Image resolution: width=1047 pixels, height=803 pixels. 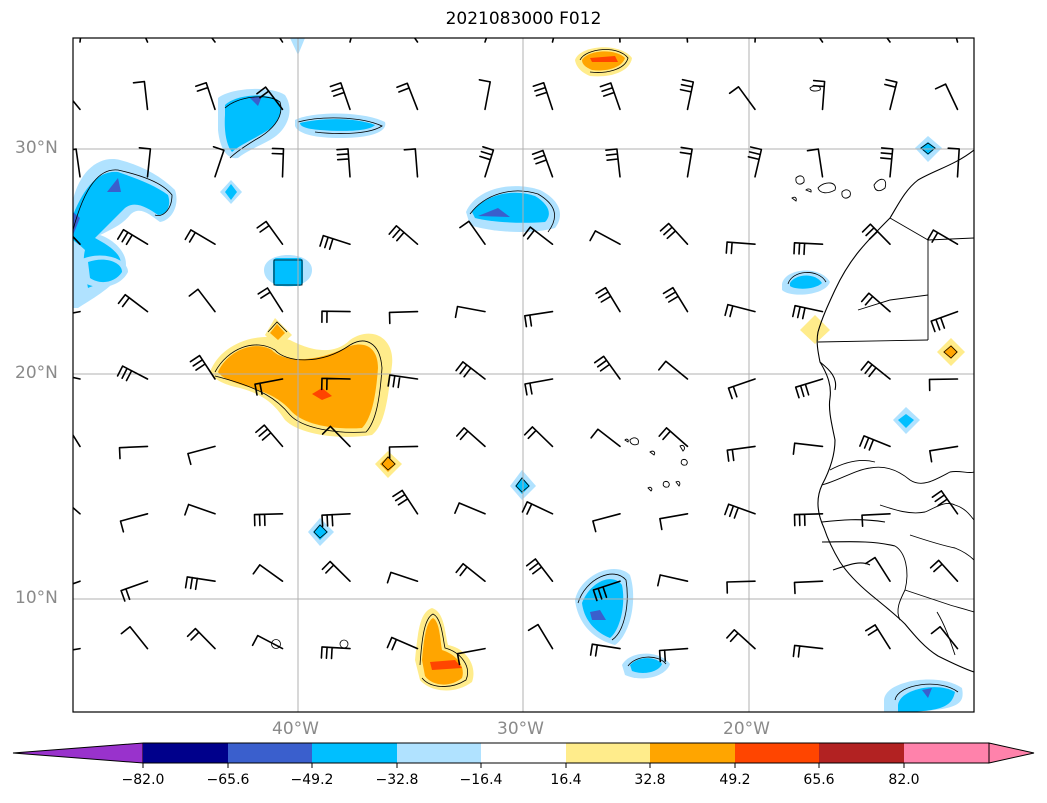 I want to click on map-title: 2021083000 F012, so click(x=523, y=19).